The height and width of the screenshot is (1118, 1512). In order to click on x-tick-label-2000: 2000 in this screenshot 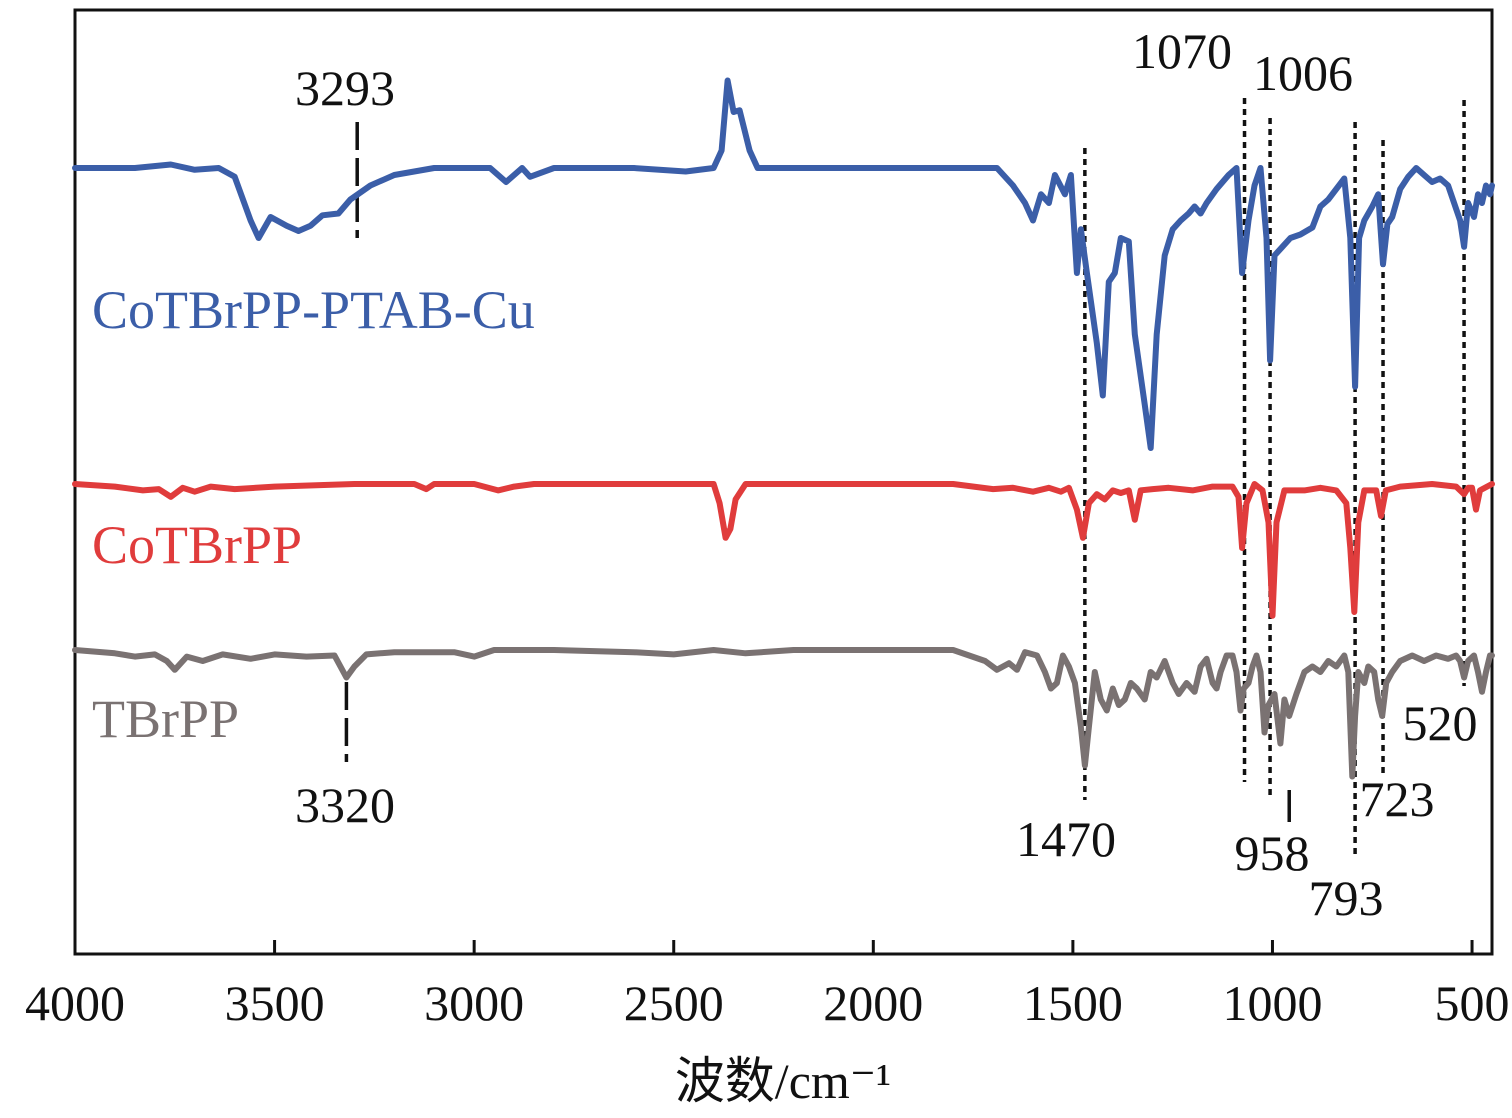, I will do `click(873, 1003)`.